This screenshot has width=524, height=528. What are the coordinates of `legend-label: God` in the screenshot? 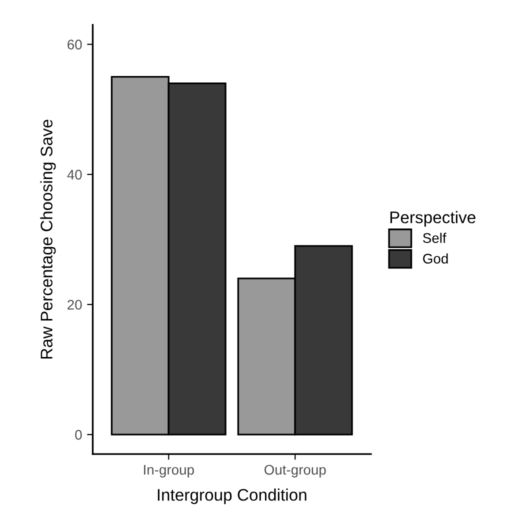 It's located at (435, 258).